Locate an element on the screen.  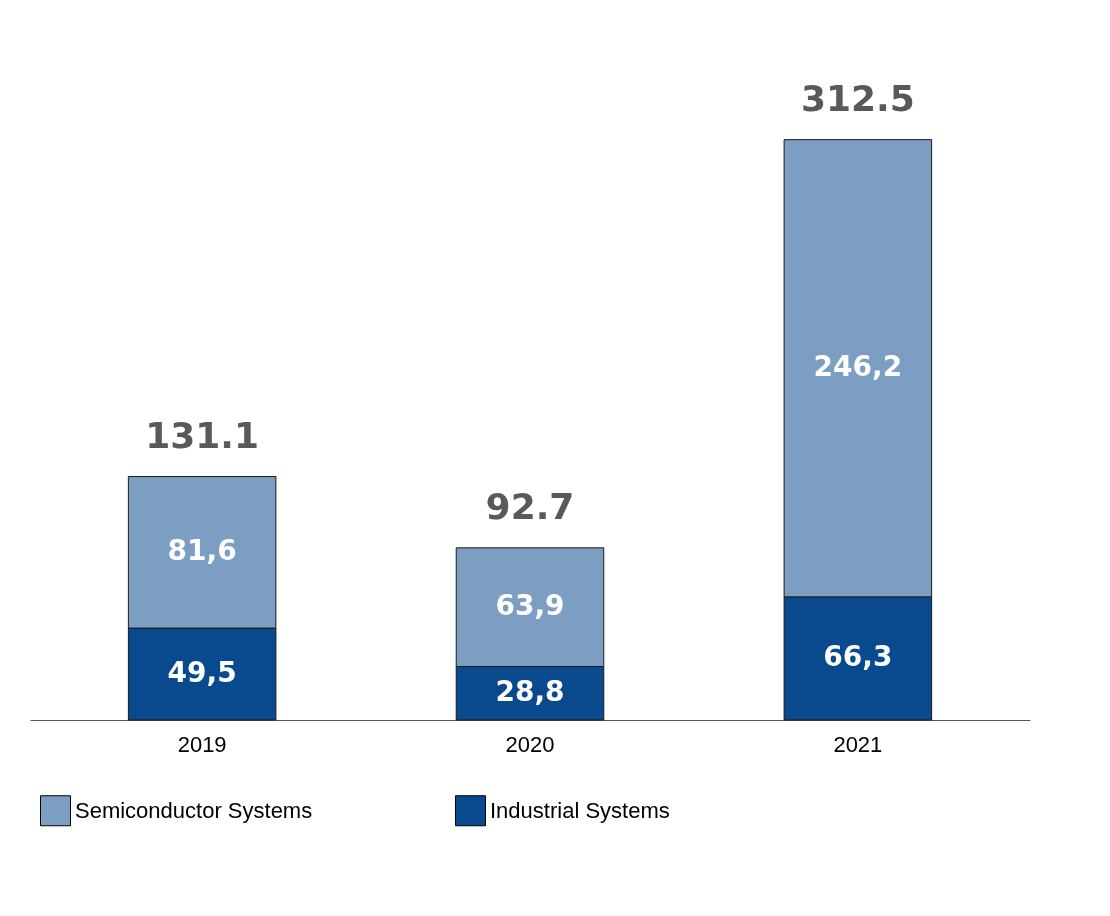
legend-label: Semiconductor Systems is located at coordinates (194, 810).